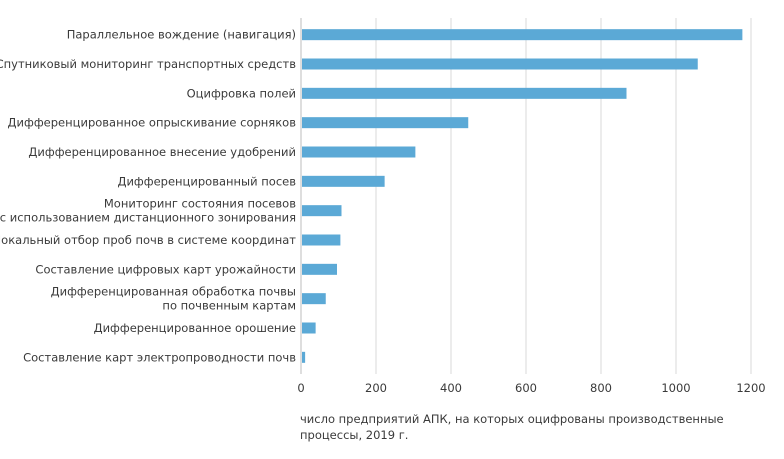  What do you see at coordinates (195, 328) in the screenshot?
I see `category-label: Дифференцированное орошение` at bounding box center [195, 328].